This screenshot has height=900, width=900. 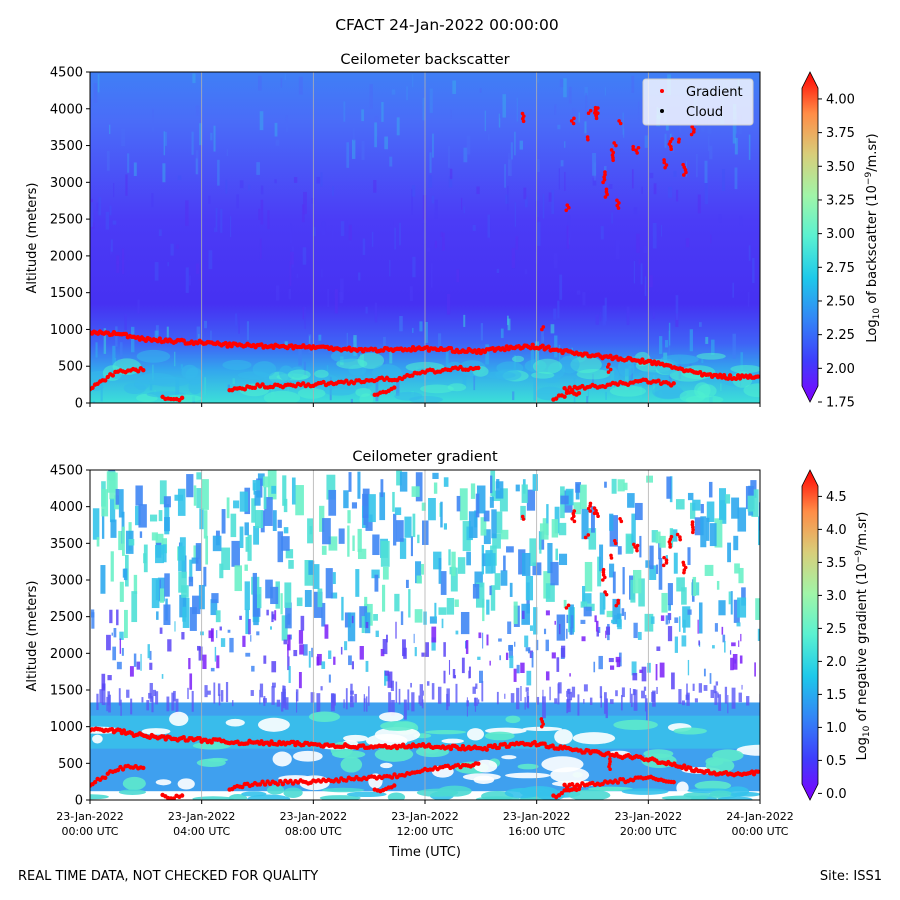 What do you see at coordinates (66, 581) in the screenshot?
I see `y-tick-label: 3000` at bounding box center [66, 581].